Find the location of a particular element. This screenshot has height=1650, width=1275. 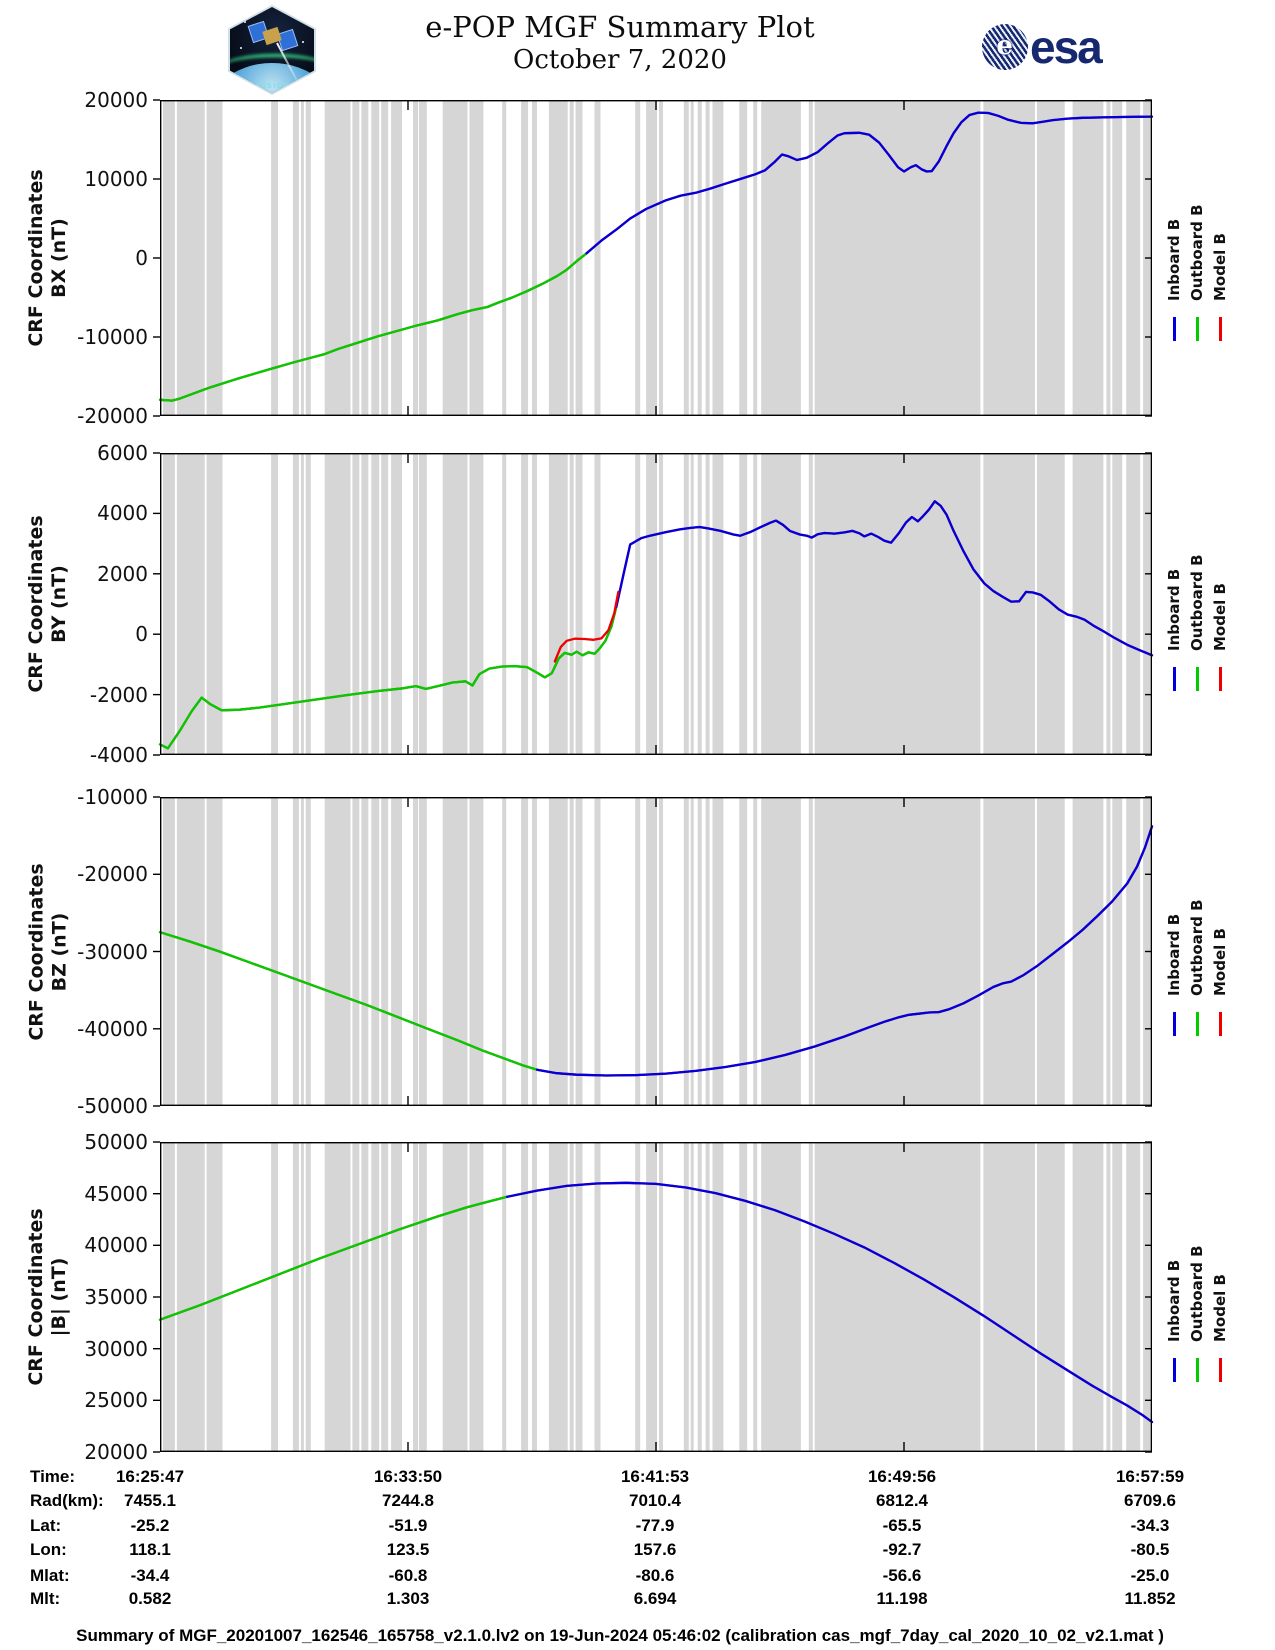

plot-area-BZ is located at coordinates (653, 951).